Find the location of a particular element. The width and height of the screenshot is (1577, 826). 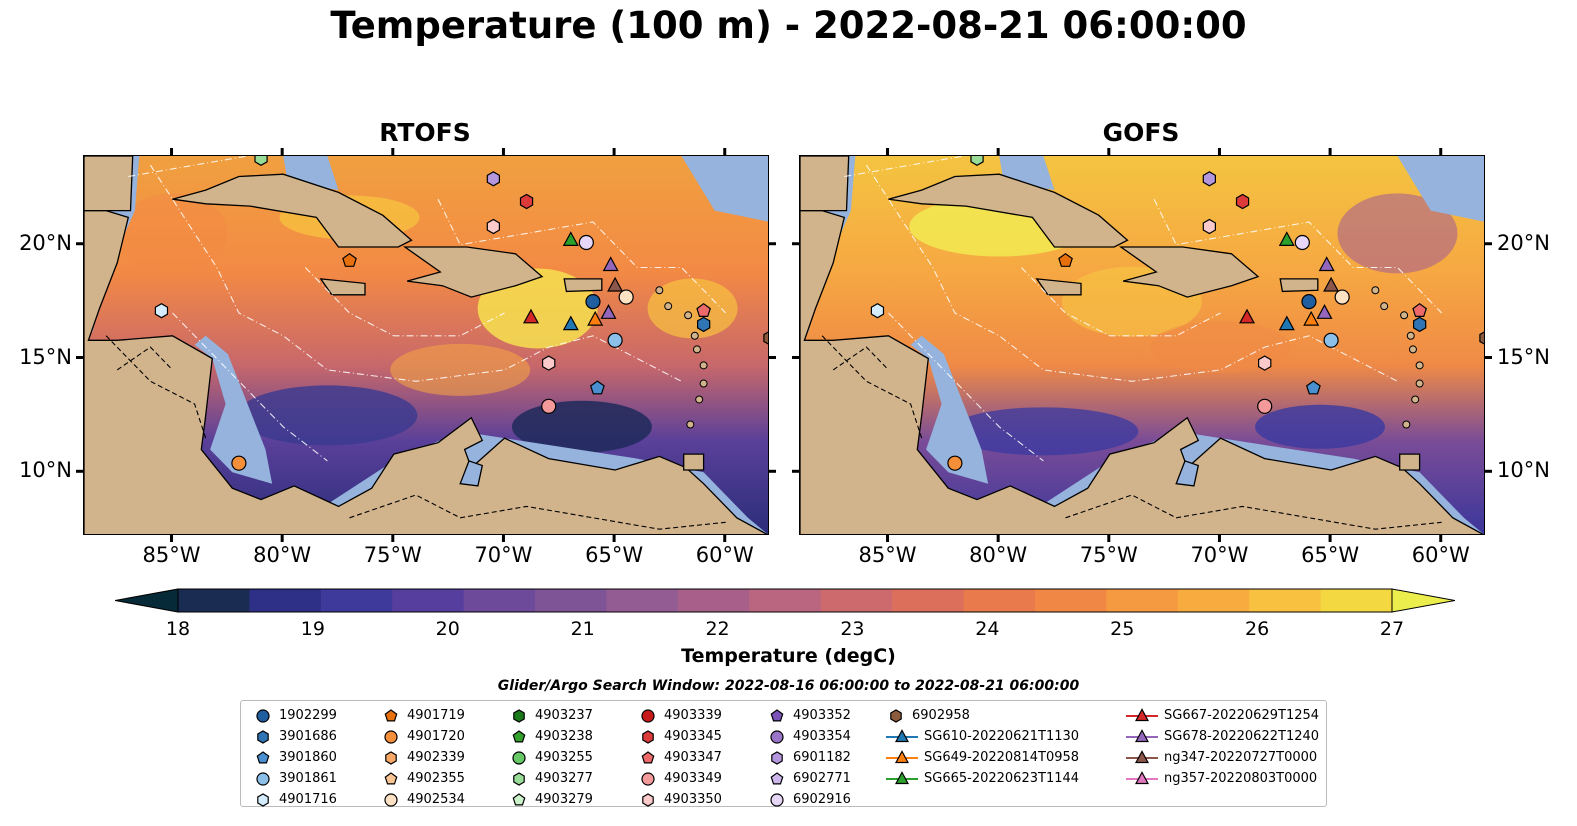

legend-label: 4902355 is located at coordinates (436, 778).